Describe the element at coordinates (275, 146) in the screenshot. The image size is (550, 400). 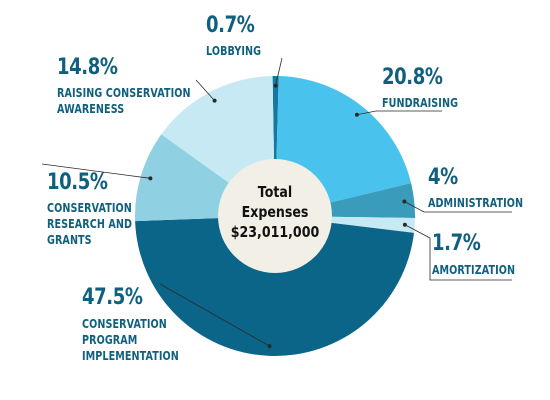
I see `slice-lobbying` at that location.